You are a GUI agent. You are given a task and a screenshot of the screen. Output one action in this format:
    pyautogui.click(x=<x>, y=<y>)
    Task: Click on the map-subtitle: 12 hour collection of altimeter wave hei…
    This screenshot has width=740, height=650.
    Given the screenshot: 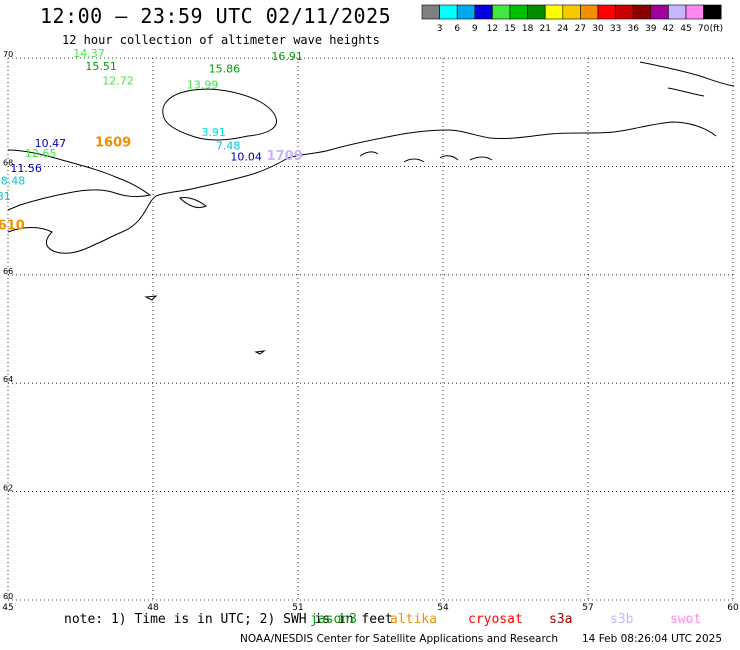 What is the action you would take?
    pyautogui.click(x=221, y=40)
    